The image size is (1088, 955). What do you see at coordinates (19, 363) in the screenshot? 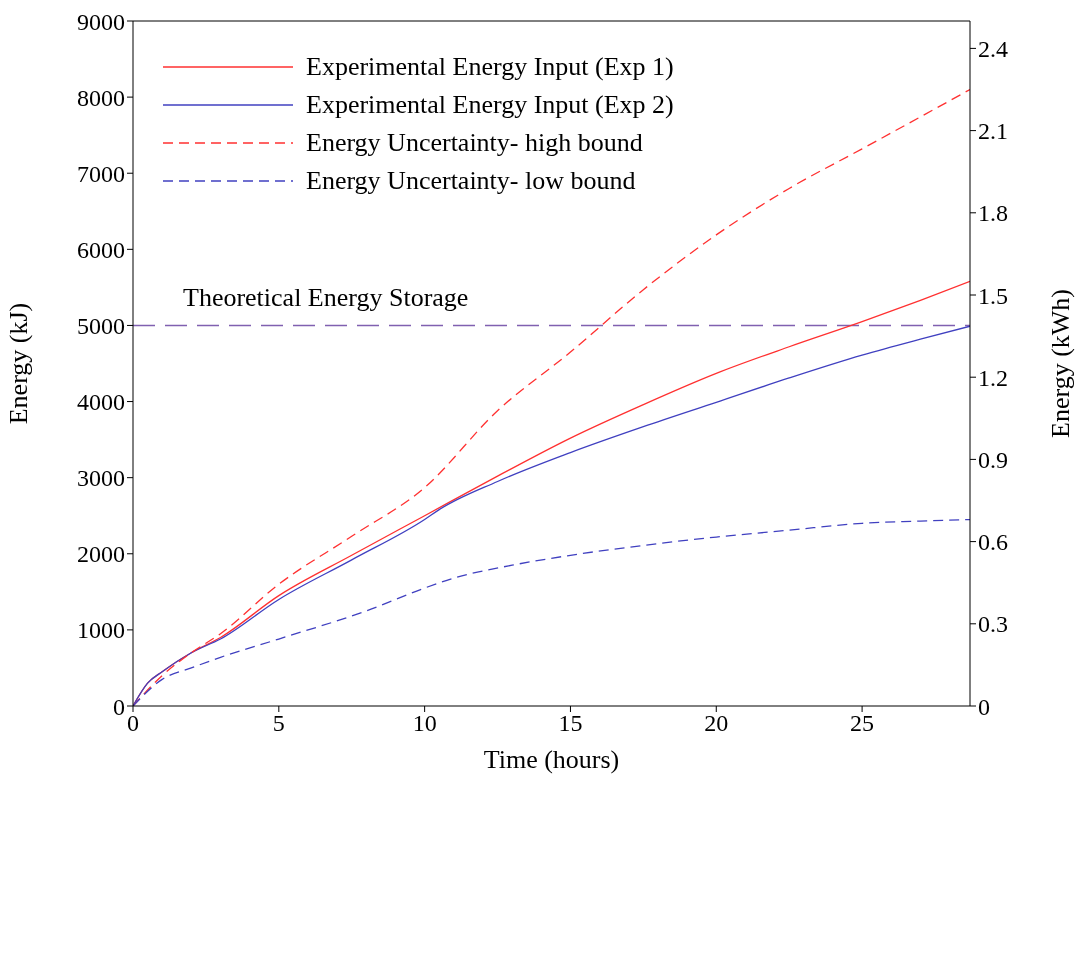
I see `y-axis-title: Energy (kJ)` at bounding box center [19, 363].